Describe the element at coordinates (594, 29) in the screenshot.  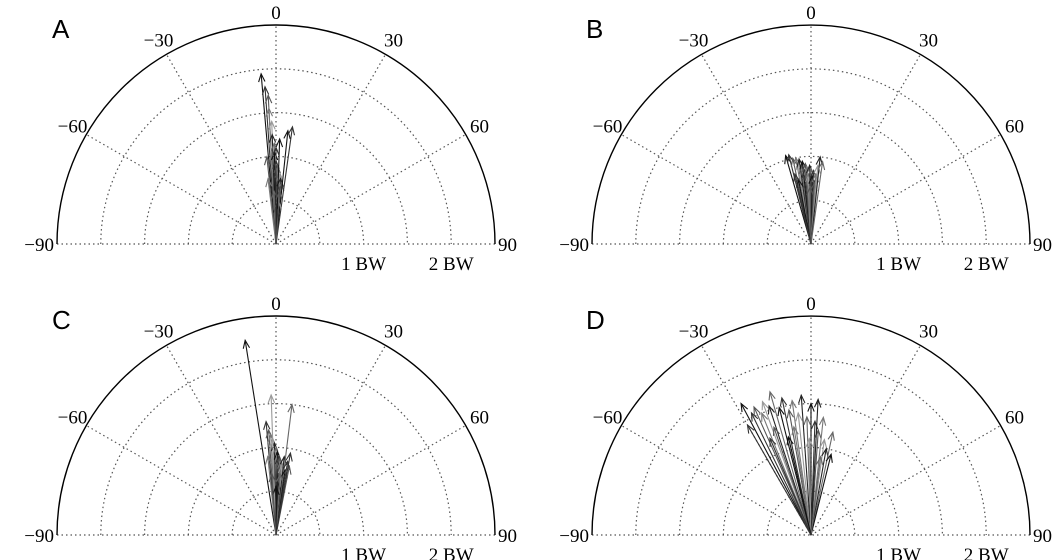
I see `panel-letter: B` at that location.